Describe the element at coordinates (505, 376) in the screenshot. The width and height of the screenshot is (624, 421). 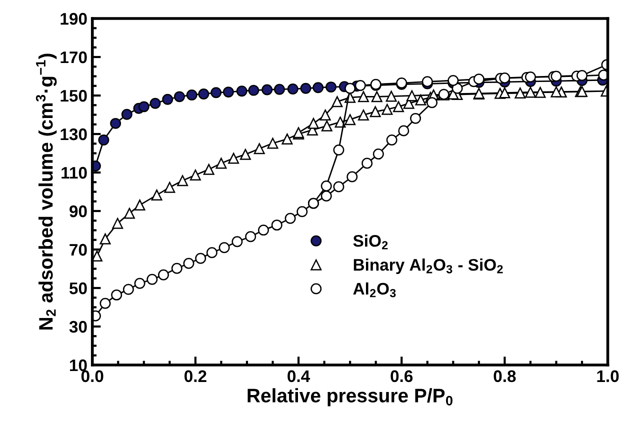
I see `x-tick-label: 0.8` at that location.